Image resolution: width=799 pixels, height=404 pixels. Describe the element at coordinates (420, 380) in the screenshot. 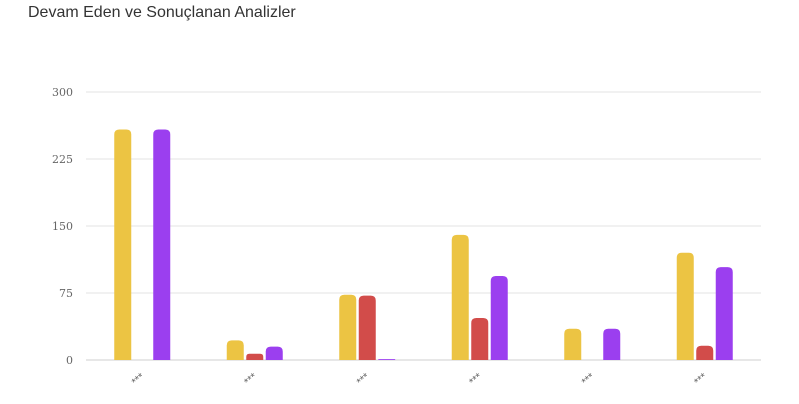

I see `x-axis-ticks: *** *** *** *** *** ***` at that location.